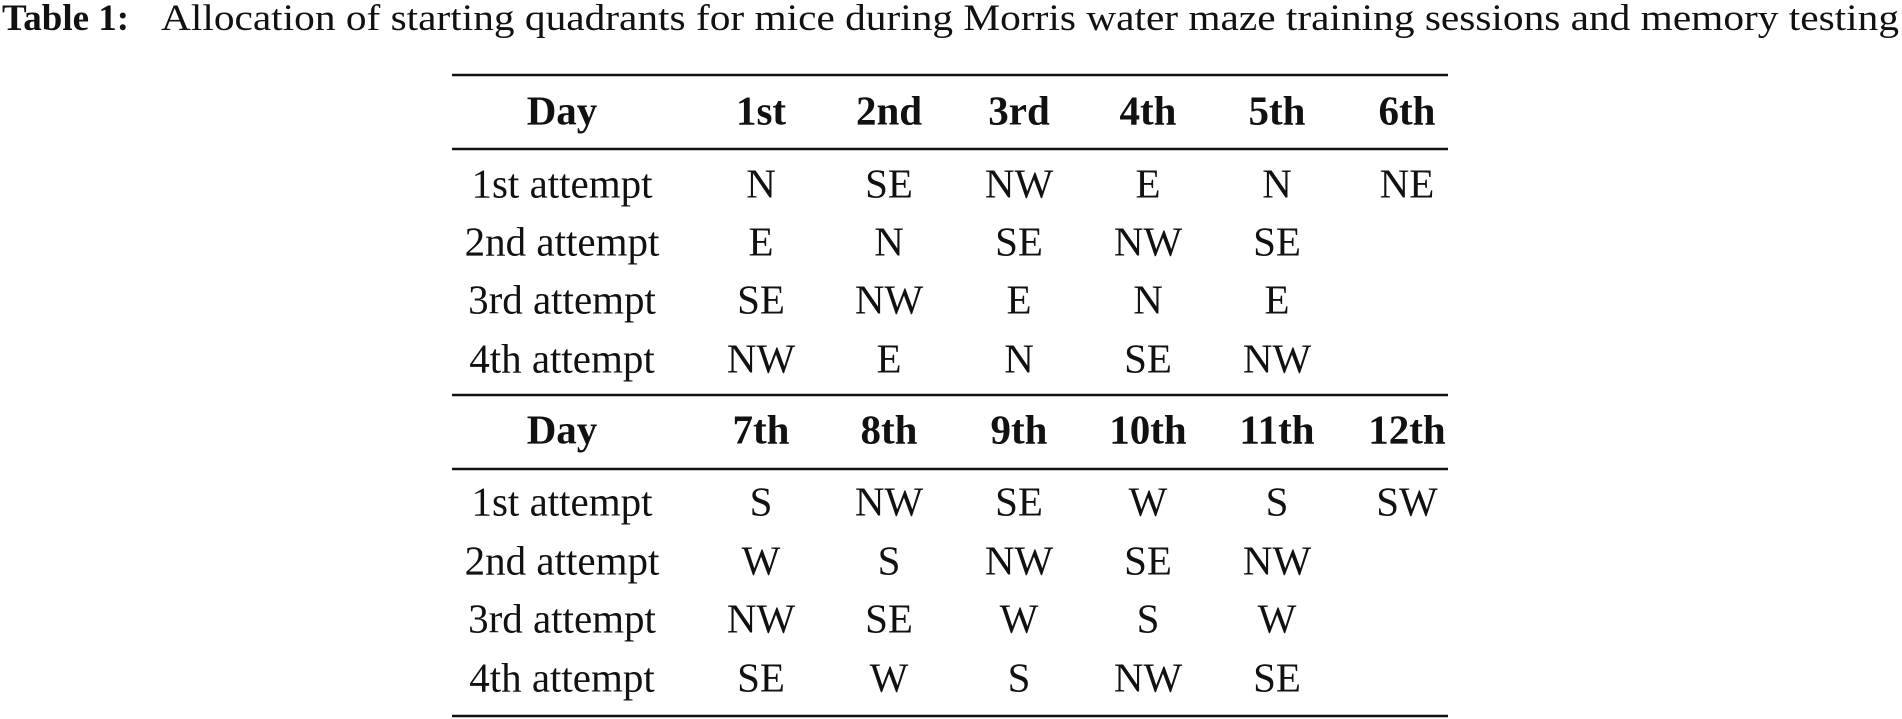  I want to click on header-cell: 1st, so click(761, 110).